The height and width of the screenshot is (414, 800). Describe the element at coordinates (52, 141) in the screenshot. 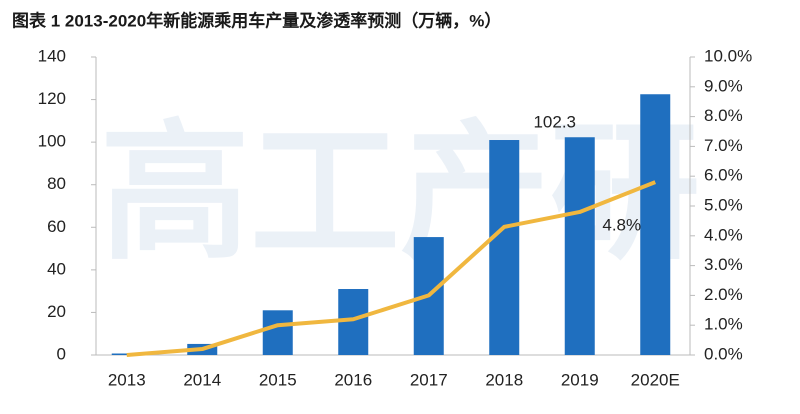

I see `y-tick-label: 100` at that location.